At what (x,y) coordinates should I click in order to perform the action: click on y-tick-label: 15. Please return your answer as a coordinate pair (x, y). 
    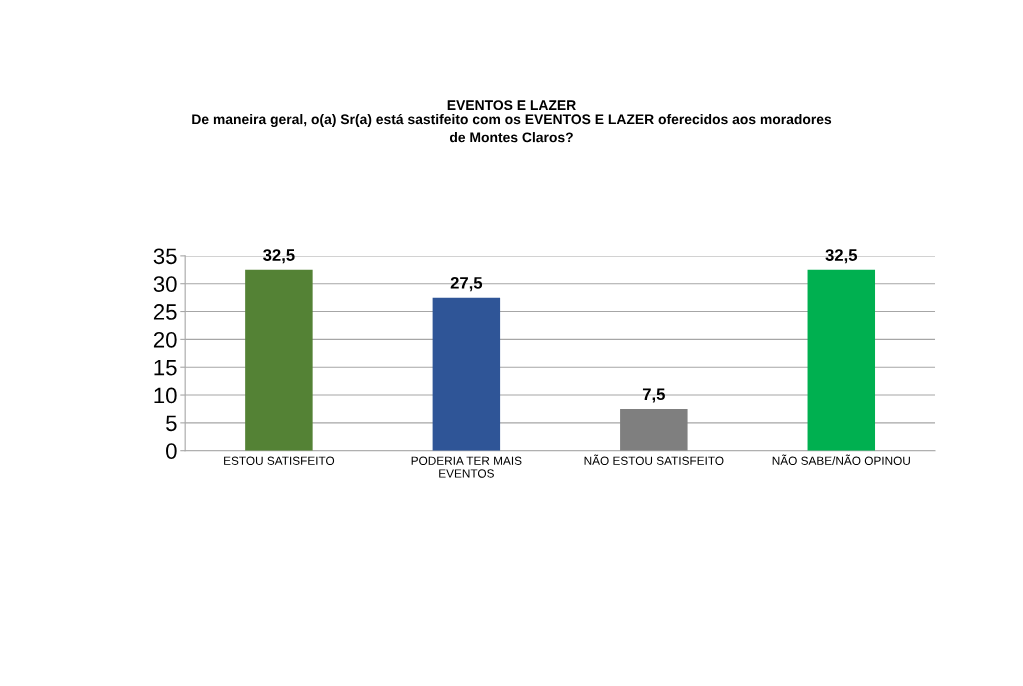
    Looking at the image, I should click on (165, 367).